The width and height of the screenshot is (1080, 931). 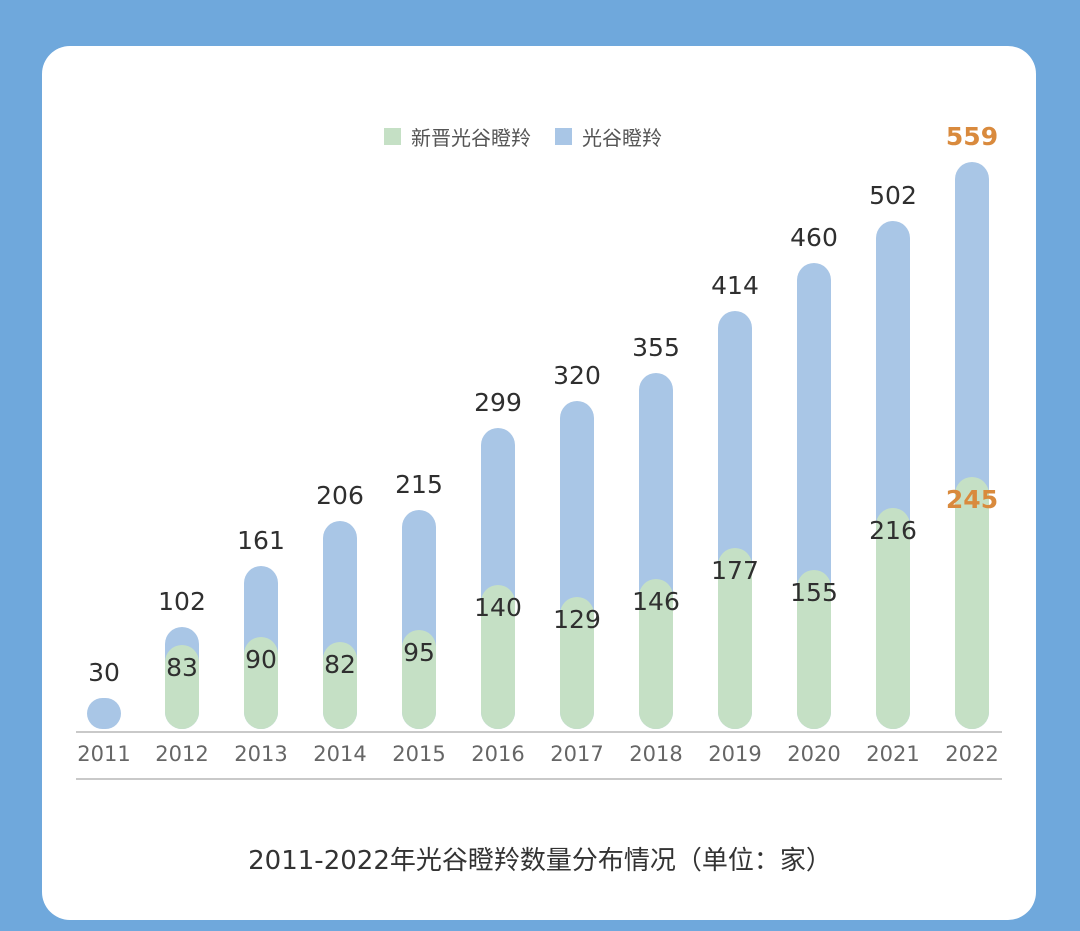 What do you see at coordinates (972, 603) in the screenshot?
I see `bar-new-segment-2022` at bounding box center [972, 603].